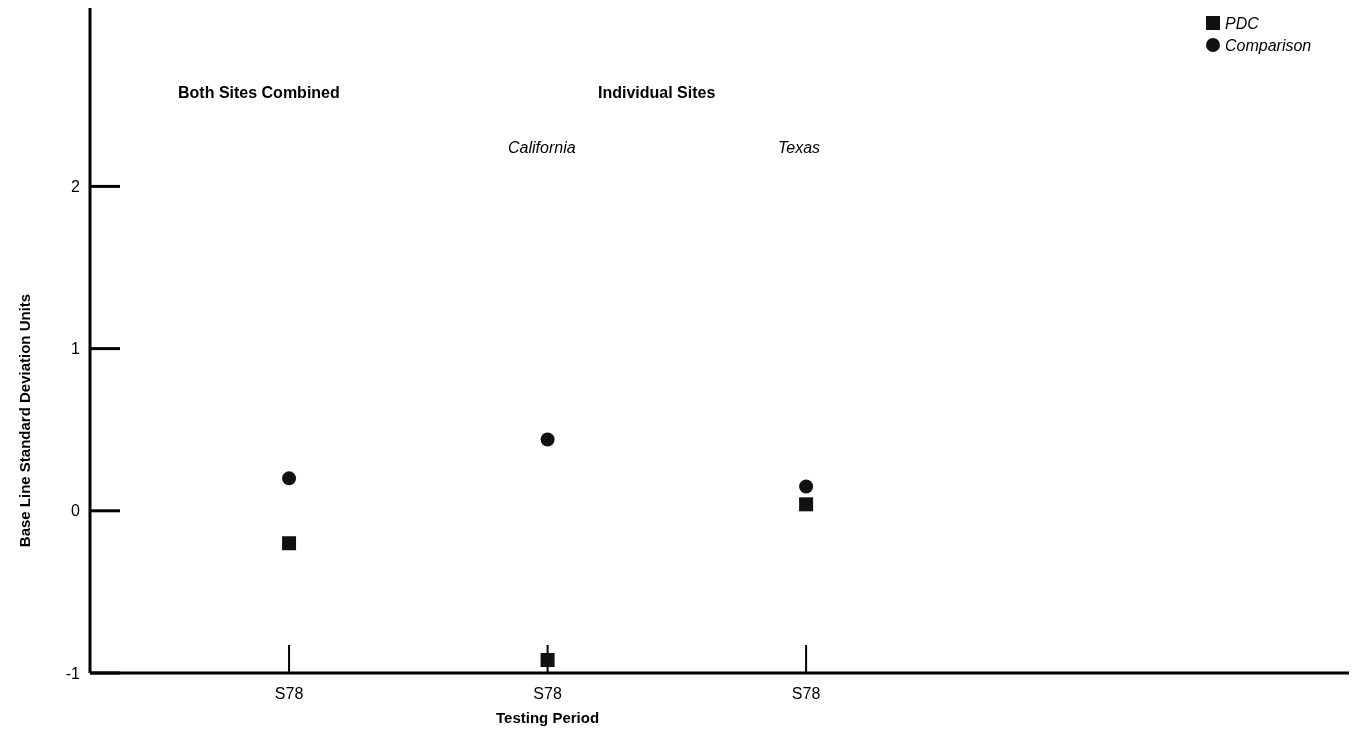 Image resolution: width=1357 pixels, height=736 pixels. Describe the element at coordinates (76, 349) in the screenshot. I see `y-tick-label: 1` at that location.